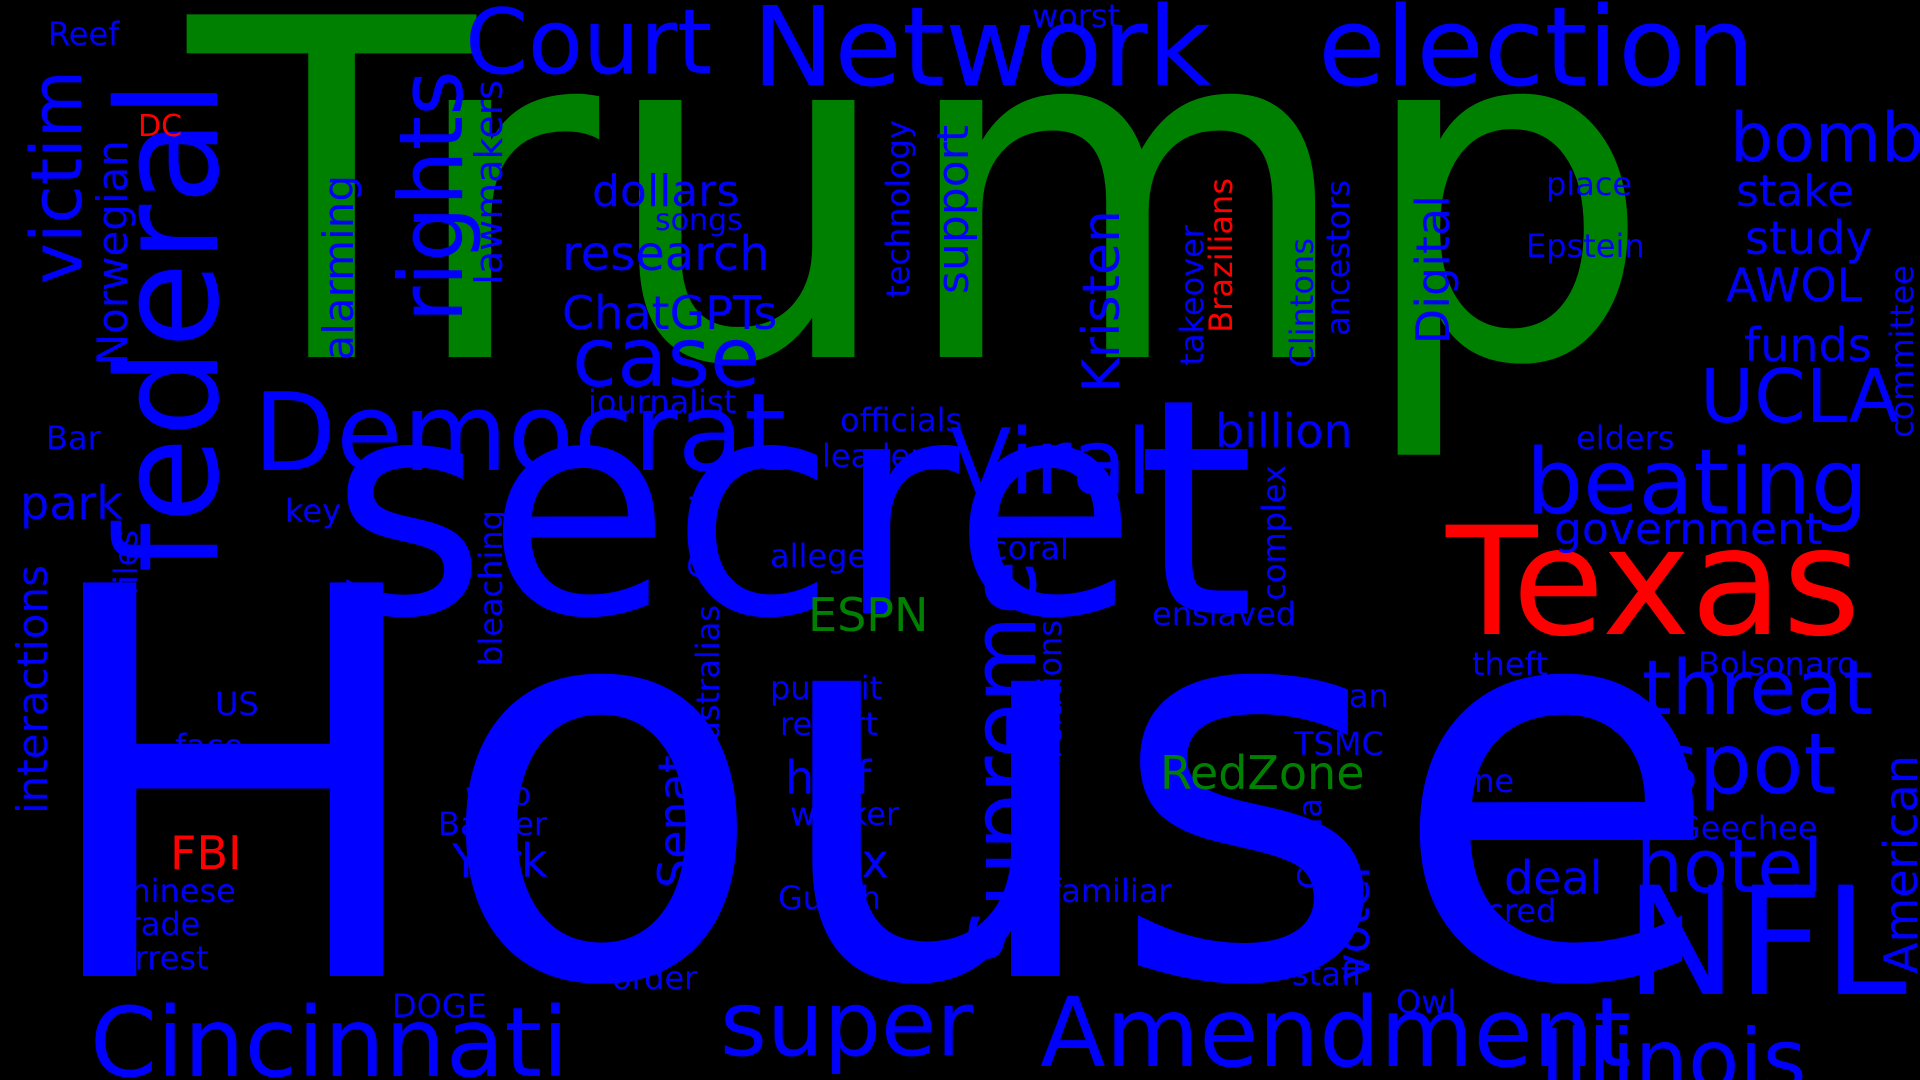 This screenshot has height=1080, width=1920. What do you see at coordinates (1478, 781) in the screenshot?
I see `word-tone: tone` at bounding box center [1478, 781].